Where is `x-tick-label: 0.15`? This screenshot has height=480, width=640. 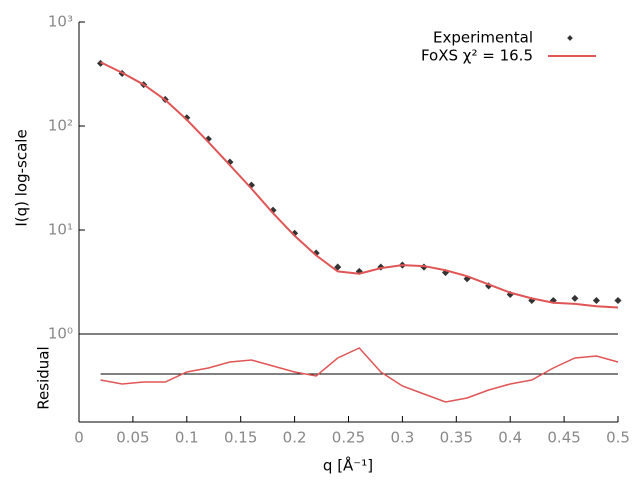
x-tick-label: 0.15 is located at coordinates (240, 438).